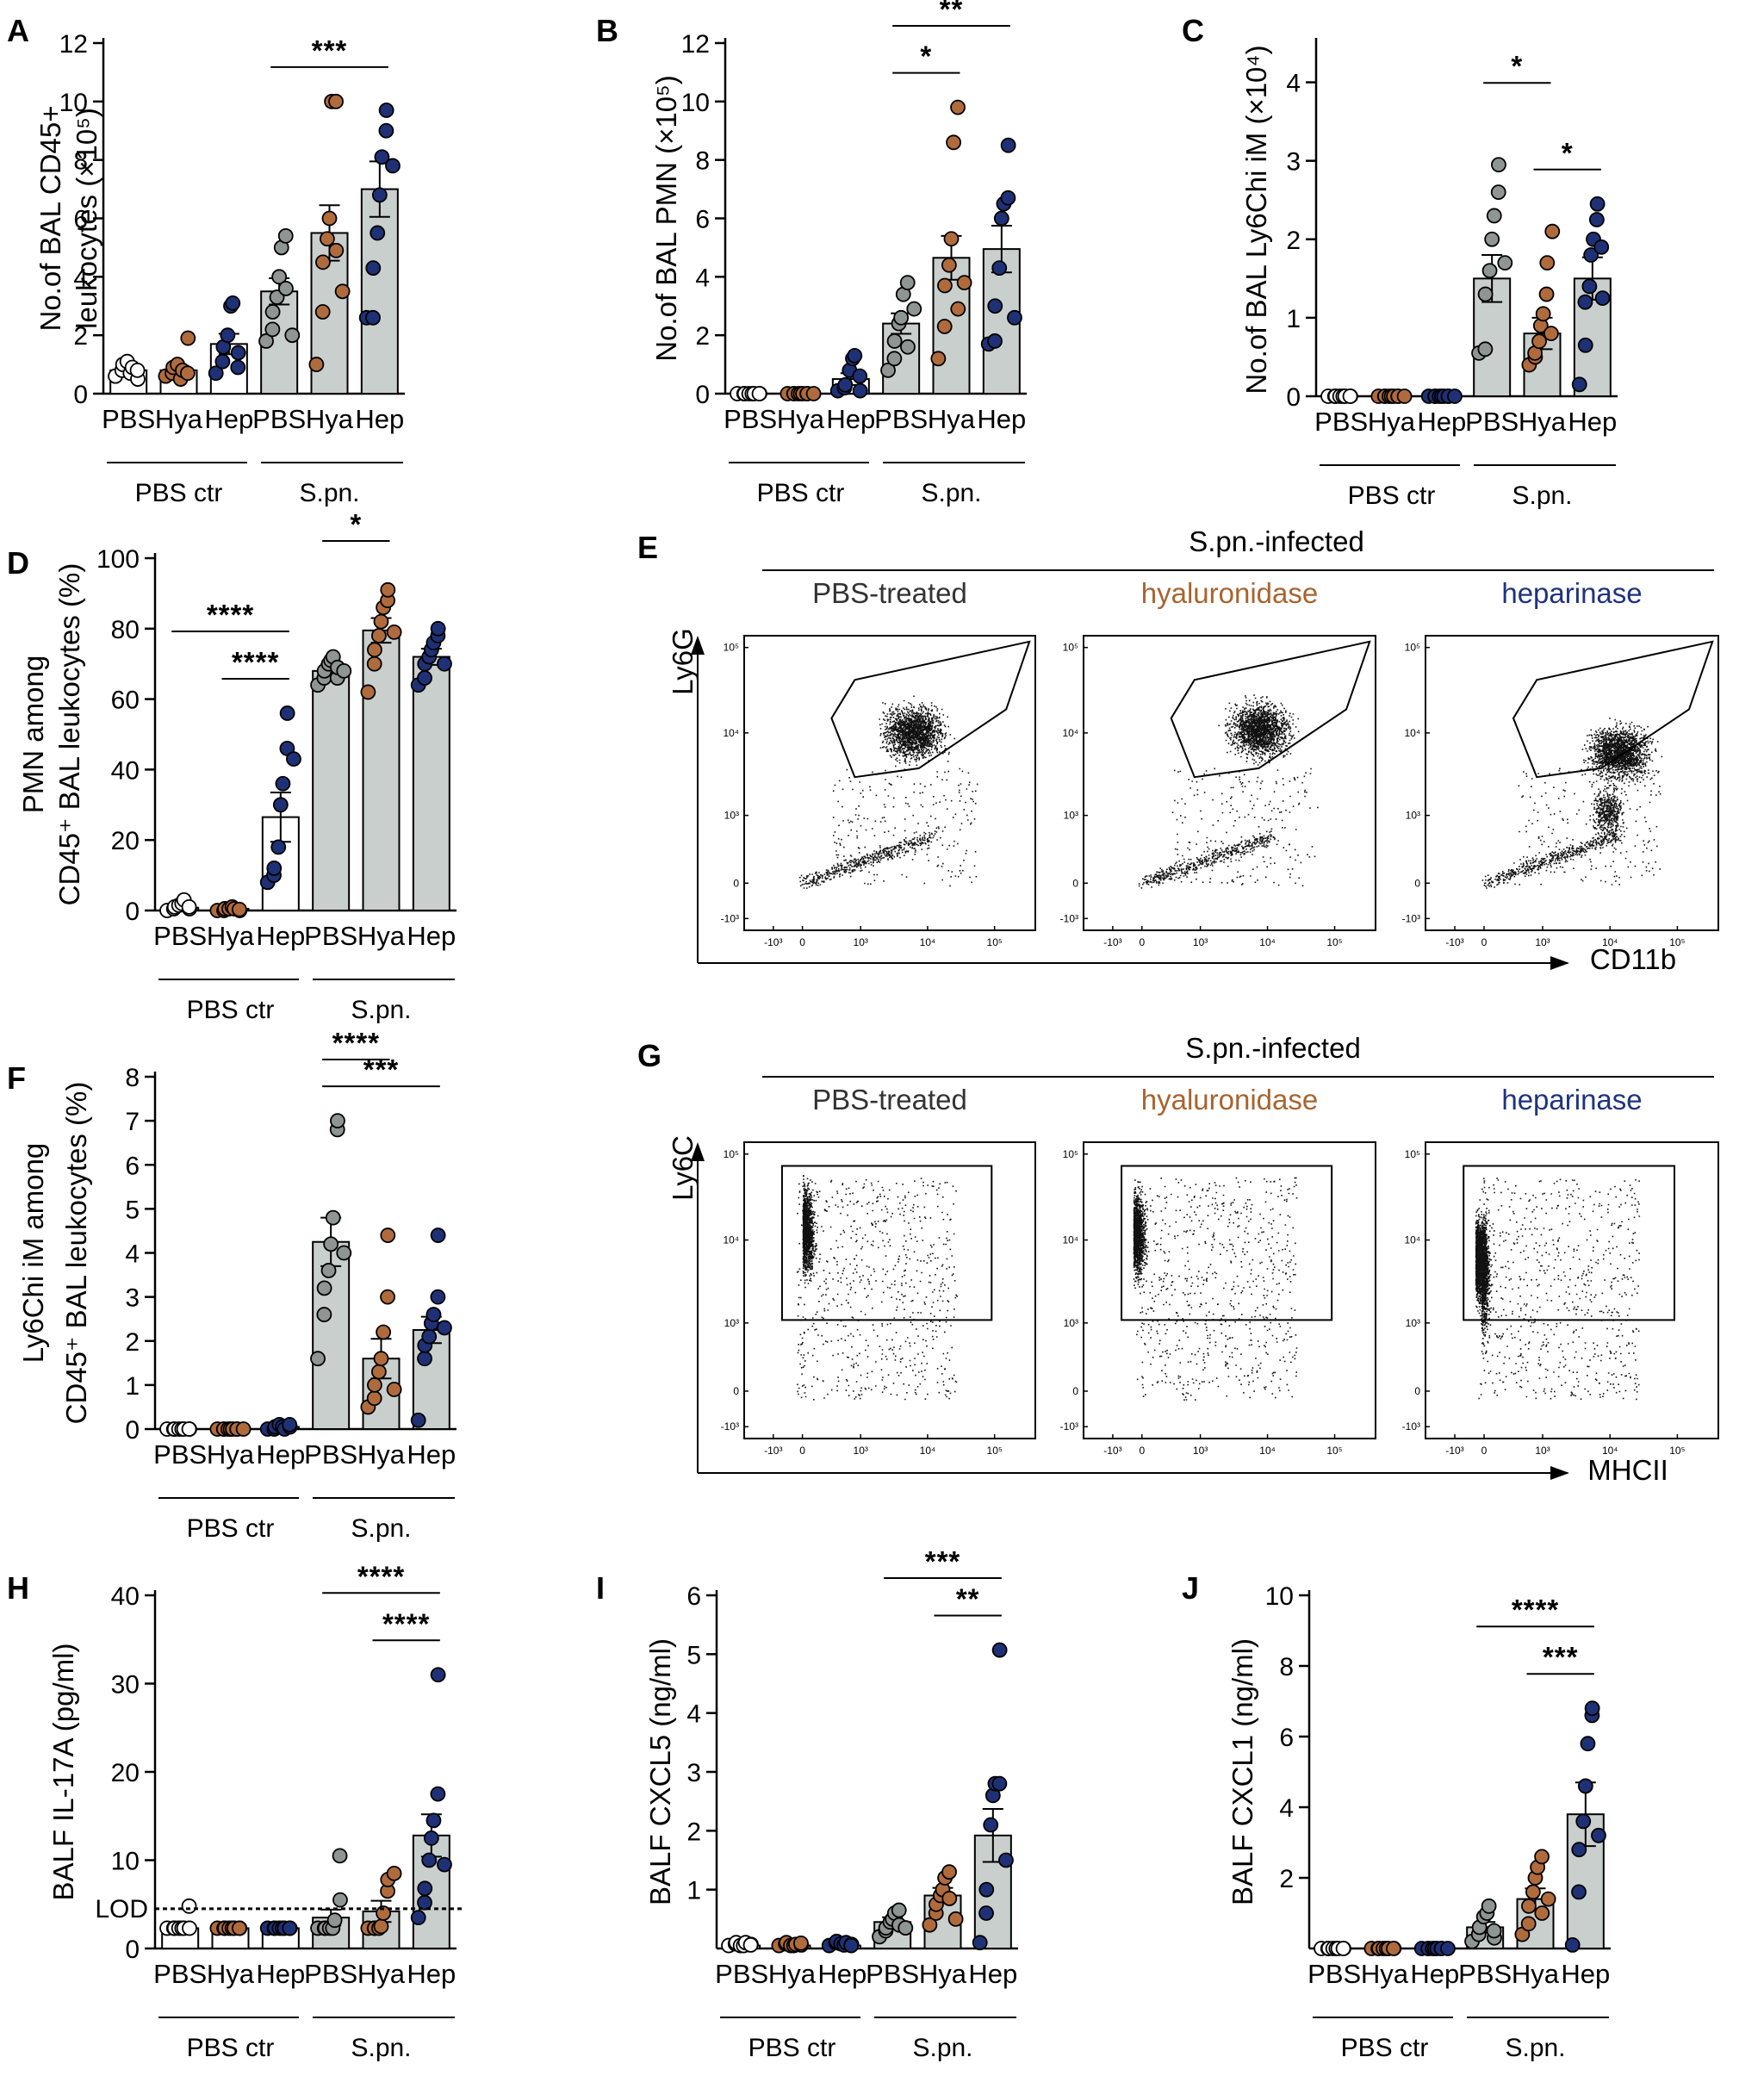  Describe the element at coordinates (86, 218) in the screenshot. I see `y-axis-label: leukocytes (×10⁵)` at that location.